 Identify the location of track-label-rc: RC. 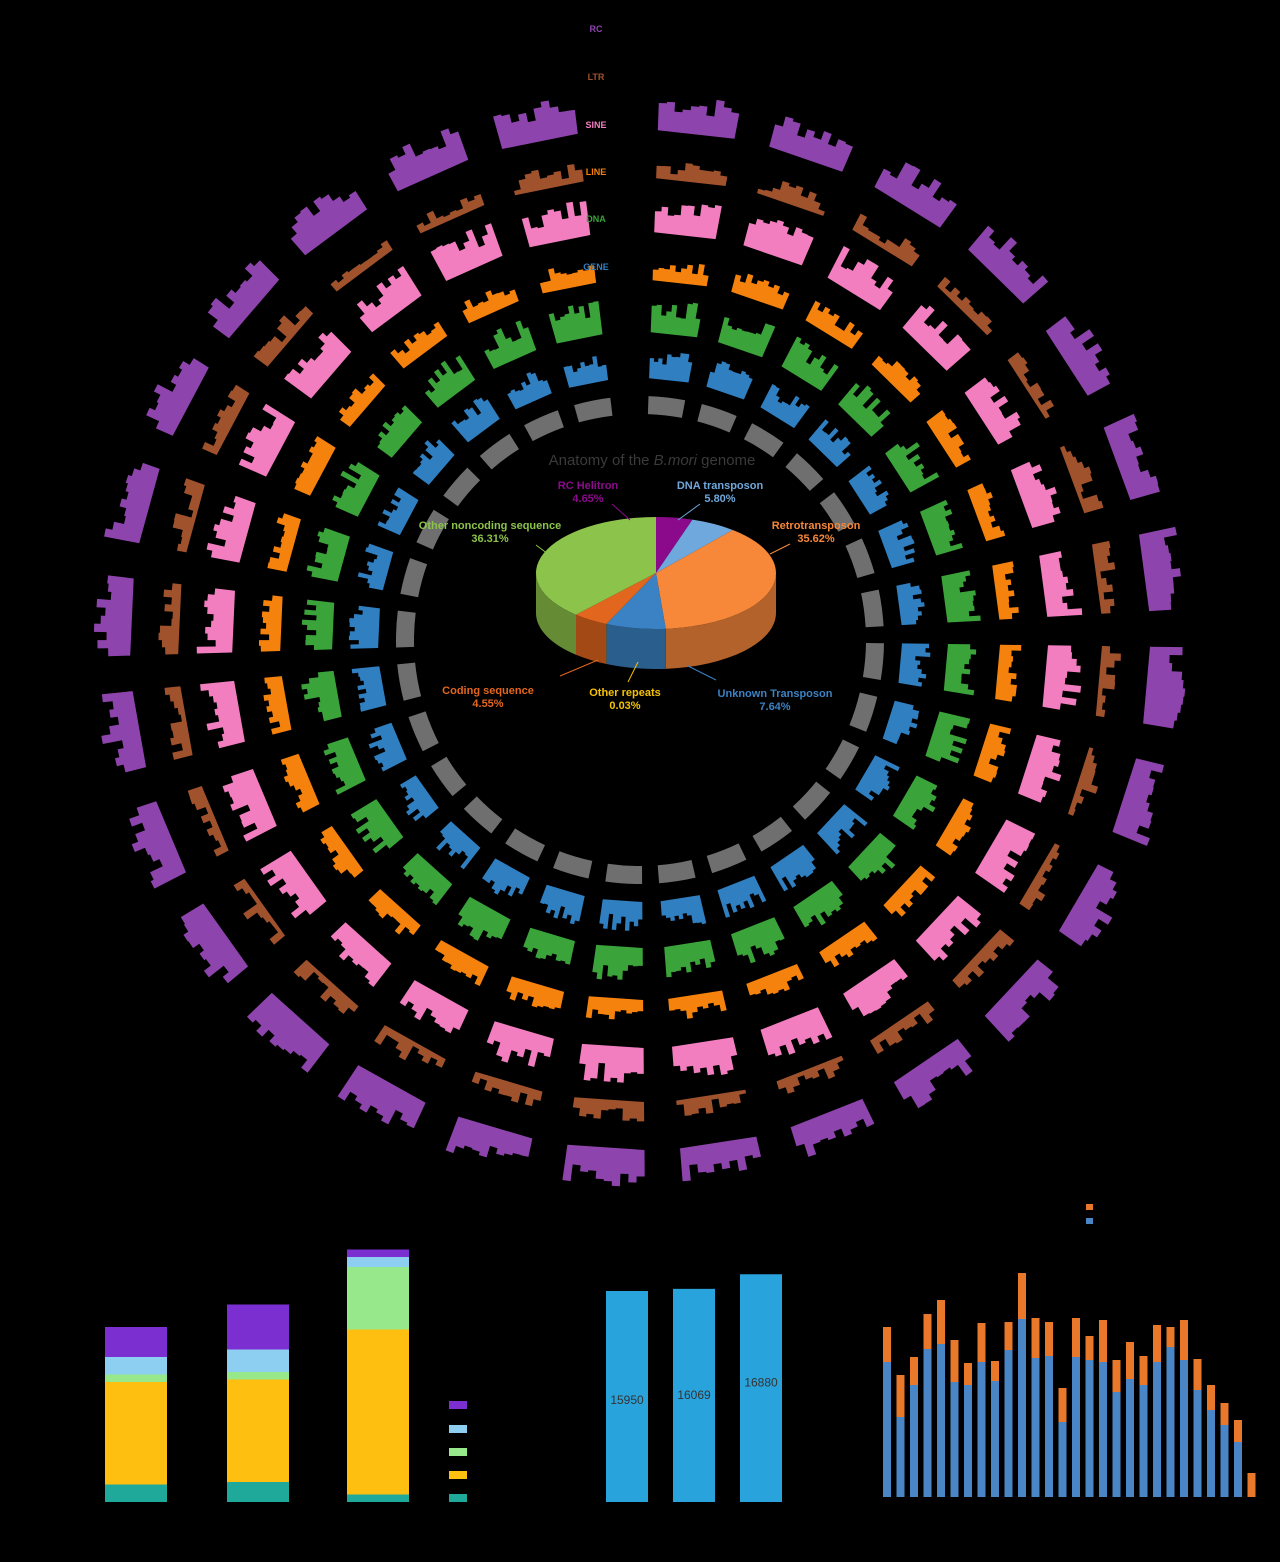
(596, 29).